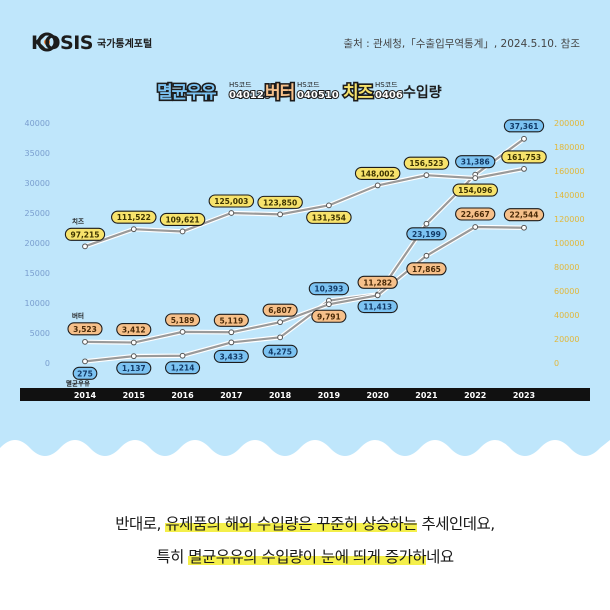 This screenshot has height=610, width=610. Describe the element at coordinates (475, 395) in the screenshot. I see `x-tick-label: 2022` at that location.